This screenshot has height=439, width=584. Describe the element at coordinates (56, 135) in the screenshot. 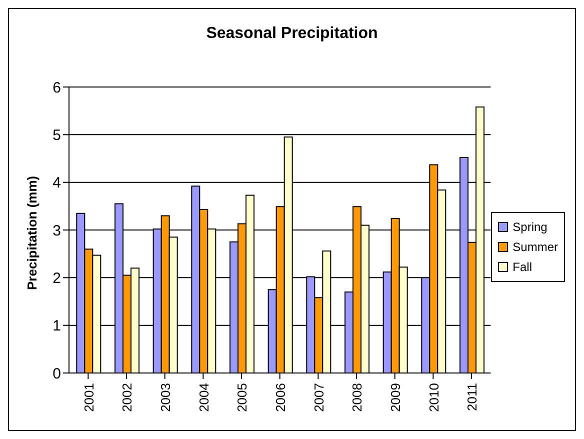

I see `y-tick-label: 5` at that location.